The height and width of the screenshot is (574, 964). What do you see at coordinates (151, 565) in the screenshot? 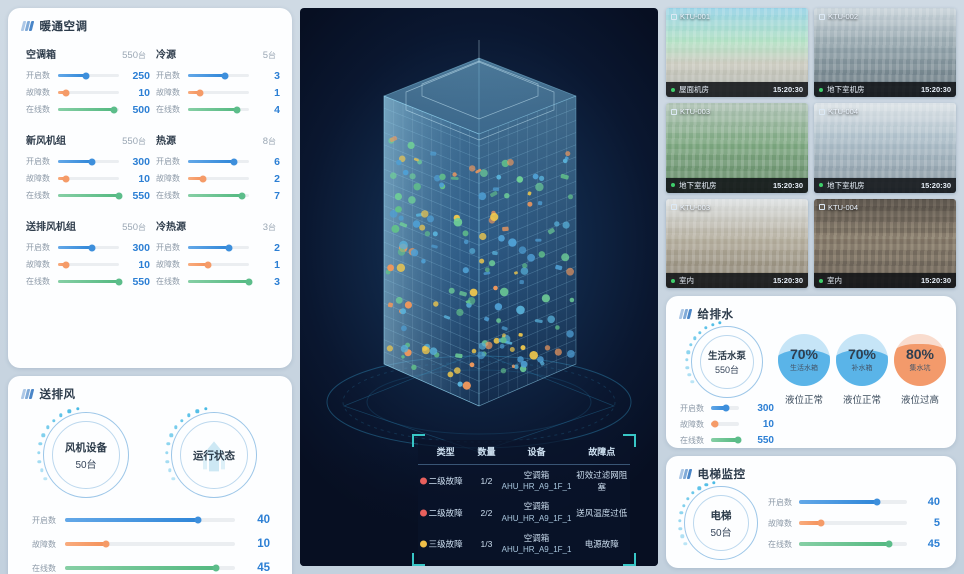
I see `slider-row-green: 在线数 45` at bounding box center [151, 565].